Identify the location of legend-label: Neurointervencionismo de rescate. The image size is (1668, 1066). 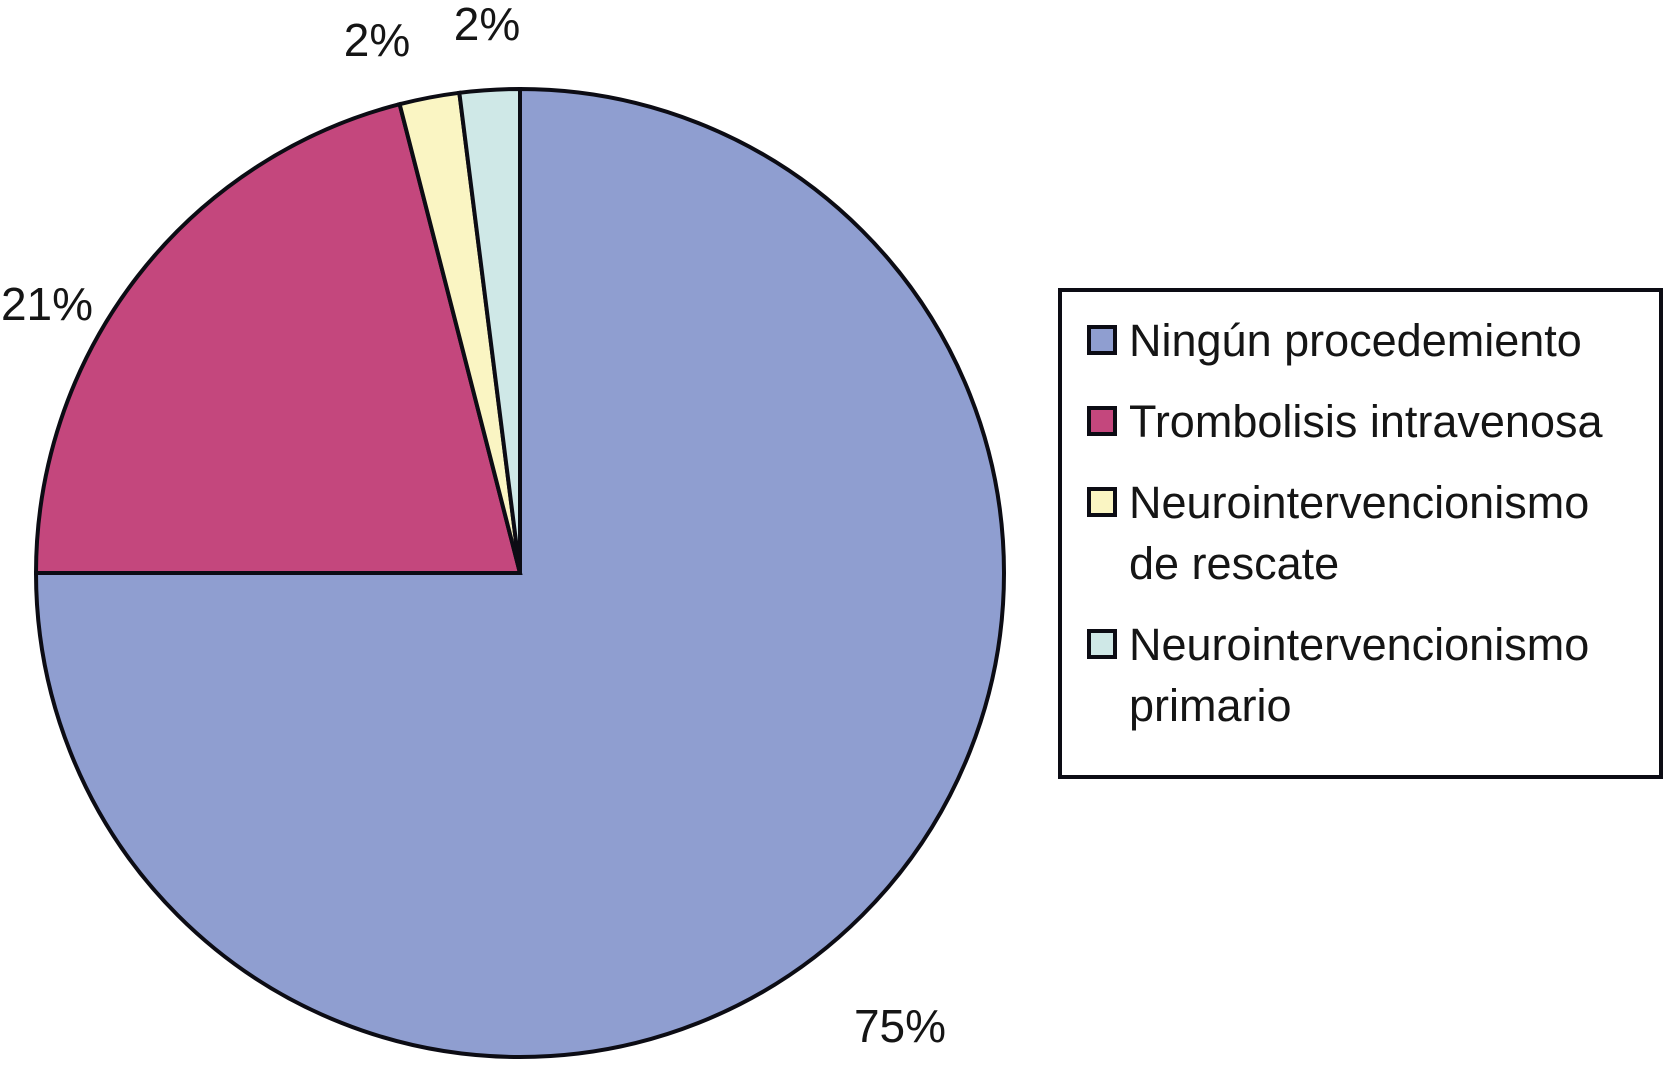
(1359, 533).